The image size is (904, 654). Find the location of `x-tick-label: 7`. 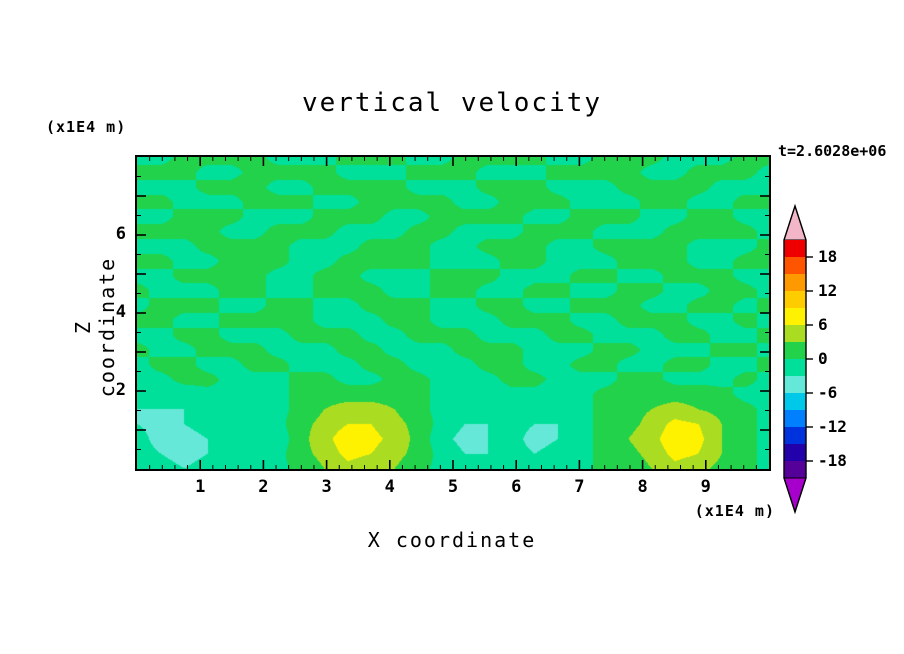

x-tick-label: 7 is located at coordinates (579, 487).